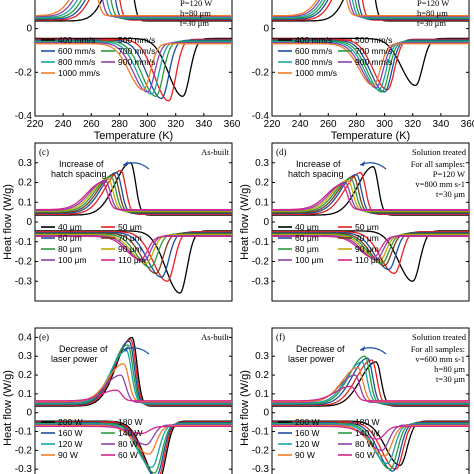 The width and height of the screenshot is (474, 474). Describe the element at coordinates (441, 124) in the screenshot. I see `x-tick-label: 340` at that location.